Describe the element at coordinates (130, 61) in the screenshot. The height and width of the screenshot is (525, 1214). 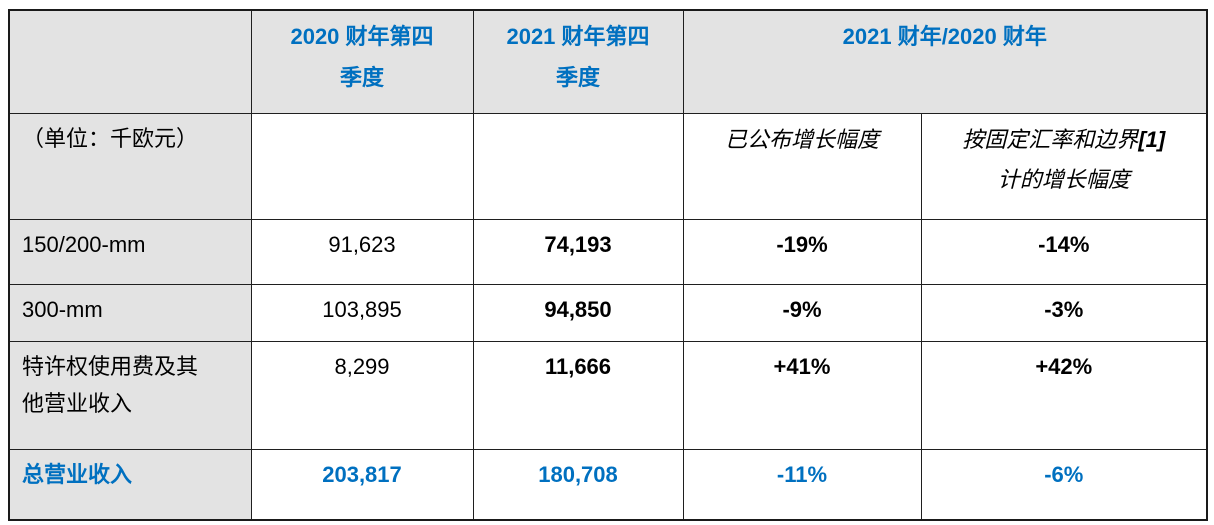
I see `corner-empty-cell` at that location.